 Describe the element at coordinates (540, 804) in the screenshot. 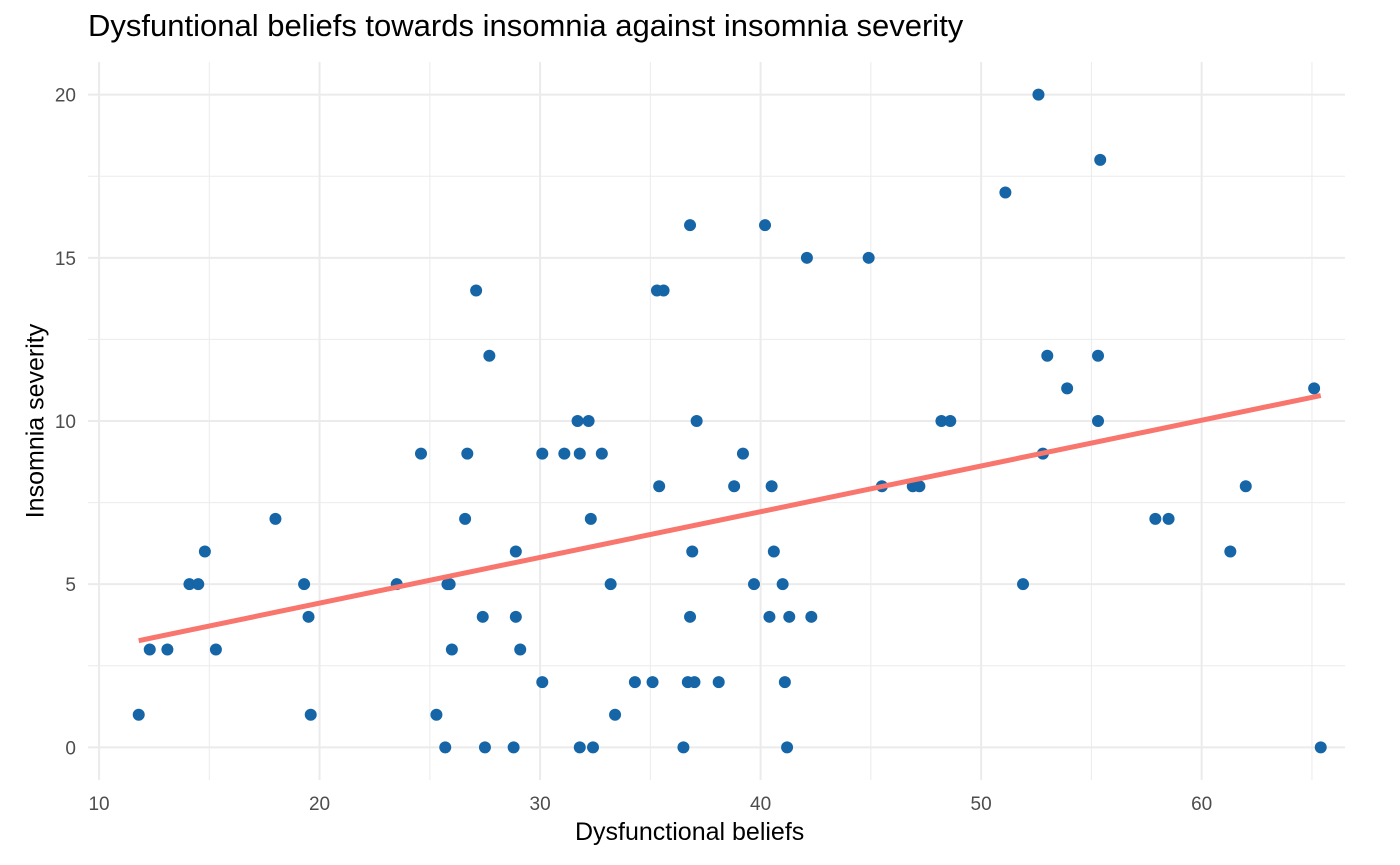

I see `x-tick-label: 30` at that location.